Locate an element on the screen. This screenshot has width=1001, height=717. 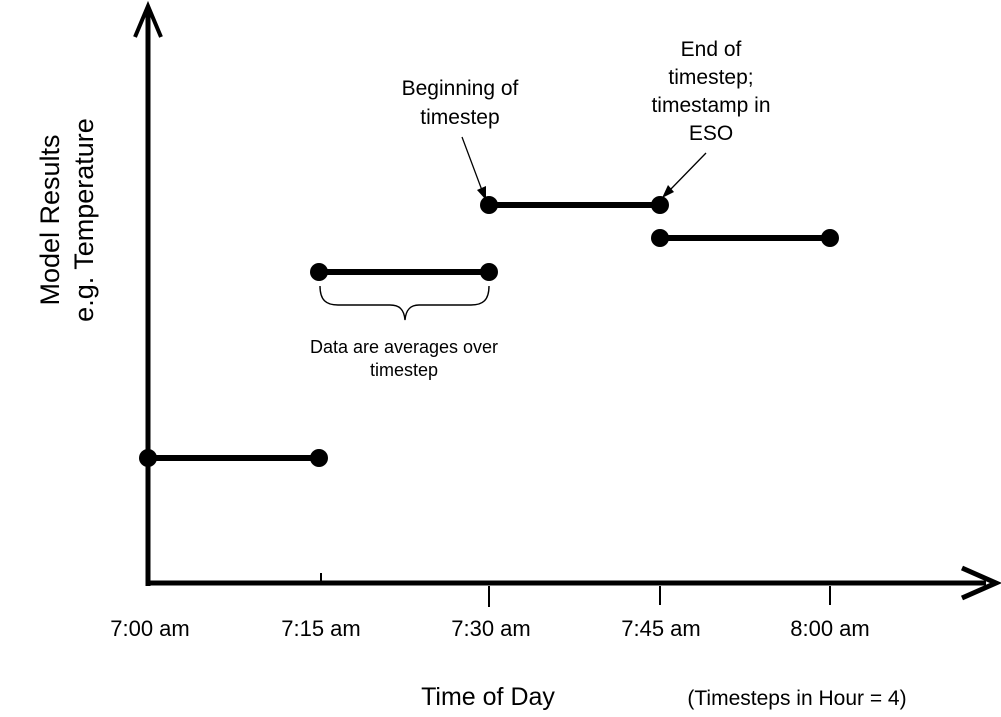
annotation-end-of-timestep: End of timestep; timestamp in ESO is located at coordinates (710, 92).